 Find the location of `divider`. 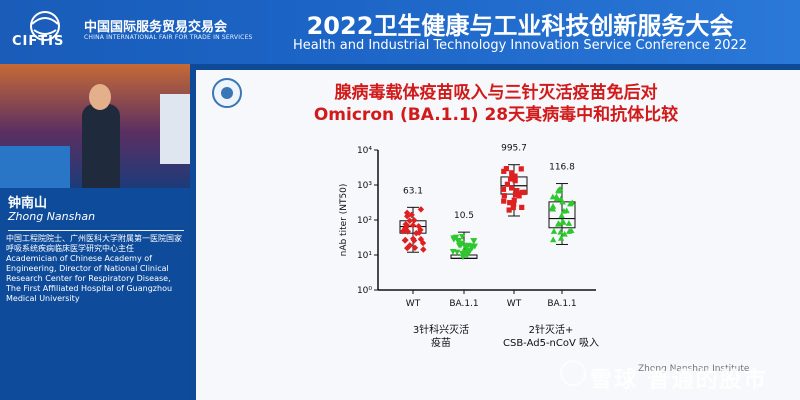

divider is located at coordinates (96, 230).